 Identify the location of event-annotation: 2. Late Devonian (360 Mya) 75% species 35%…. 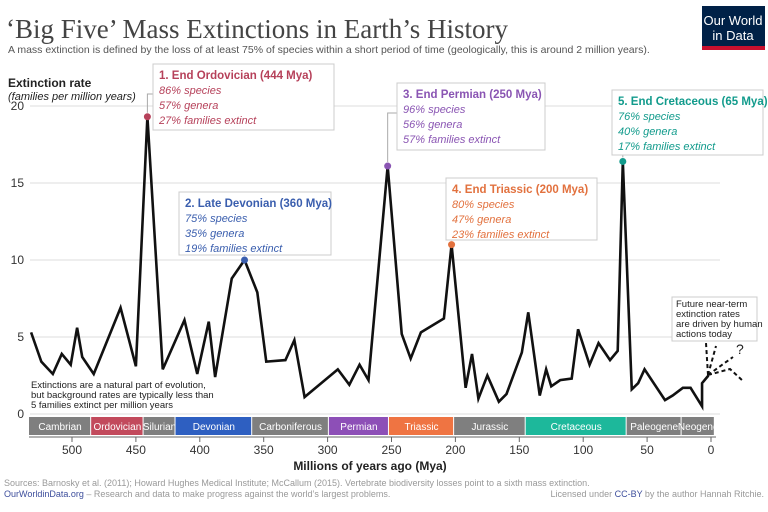
(255, 227).